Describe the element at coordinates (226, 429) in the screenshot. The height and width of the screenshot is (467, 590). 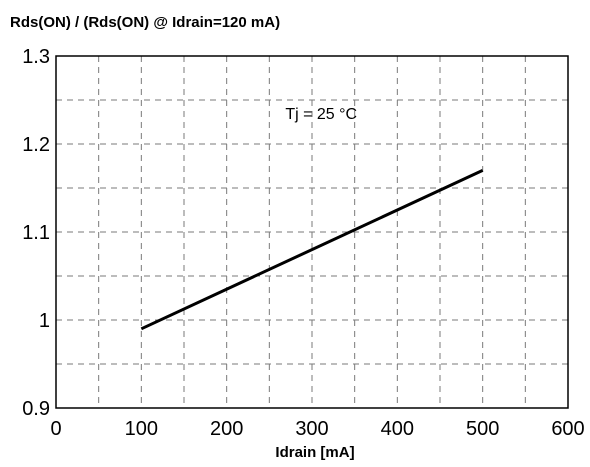
I see `x-tick-label: 200` at that location.